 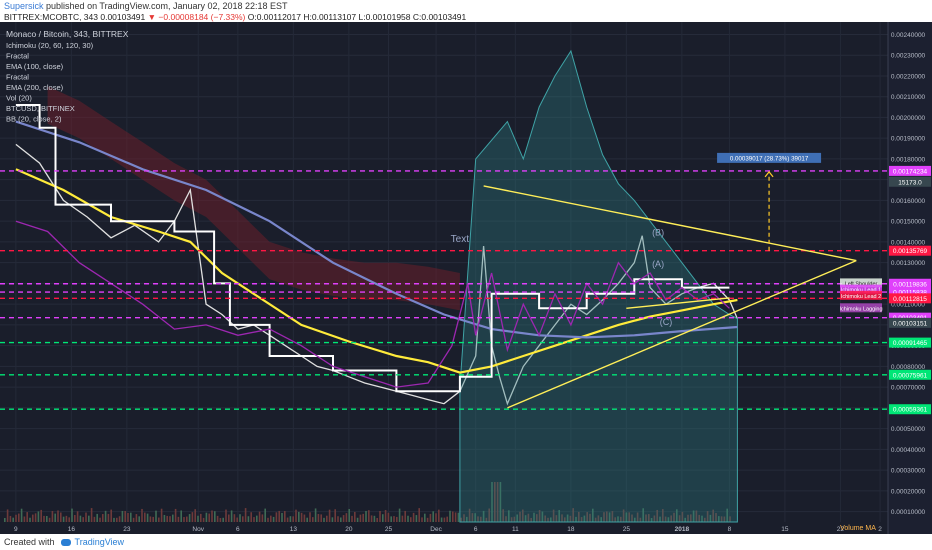 I want to click on tradingview-link: TradingView, so click(x=99, y=542).